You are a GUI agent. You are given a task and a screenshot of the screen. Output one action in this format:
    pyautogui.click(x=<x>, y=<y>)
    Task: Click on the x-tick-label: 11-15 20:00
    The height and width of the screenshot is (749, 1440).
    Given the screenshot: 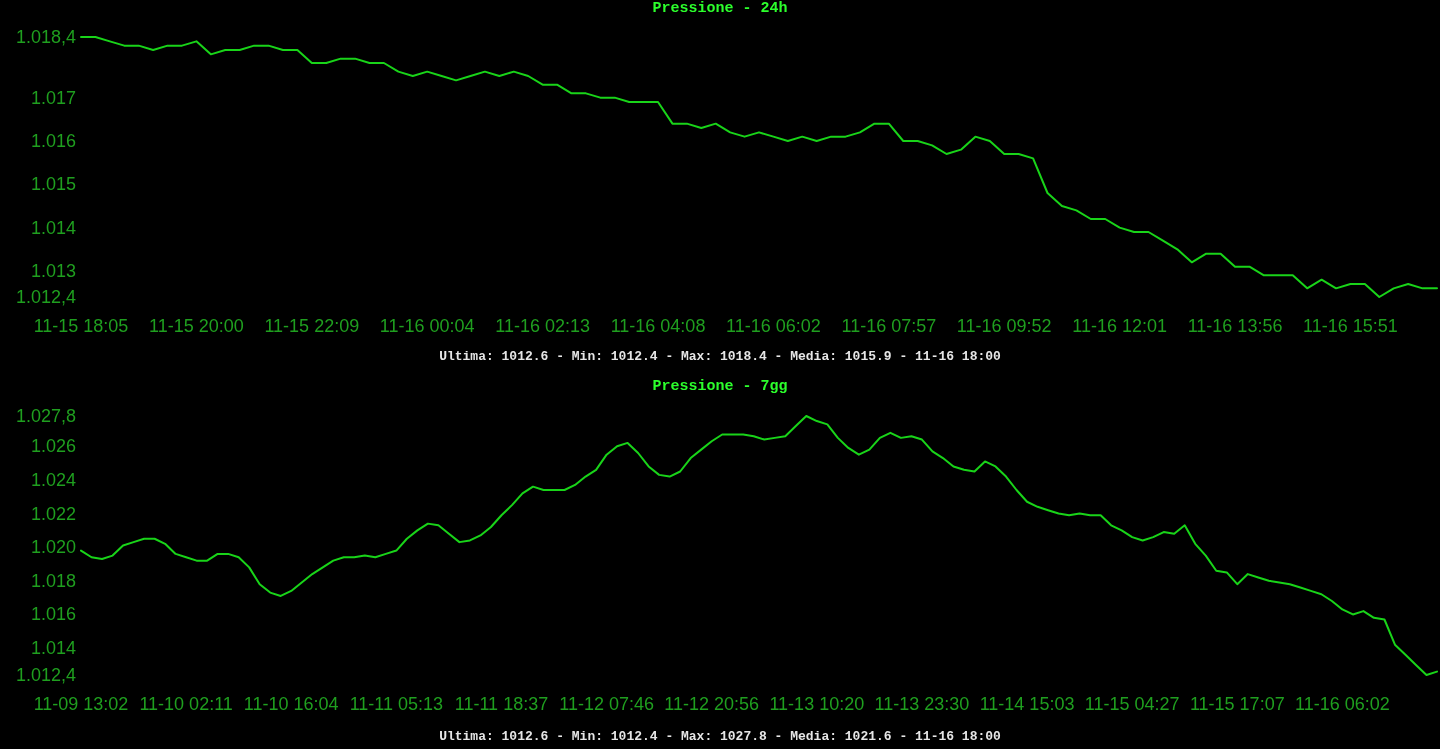 What is the action you would take?
    pyautogui.click(x=196, y=326)
    